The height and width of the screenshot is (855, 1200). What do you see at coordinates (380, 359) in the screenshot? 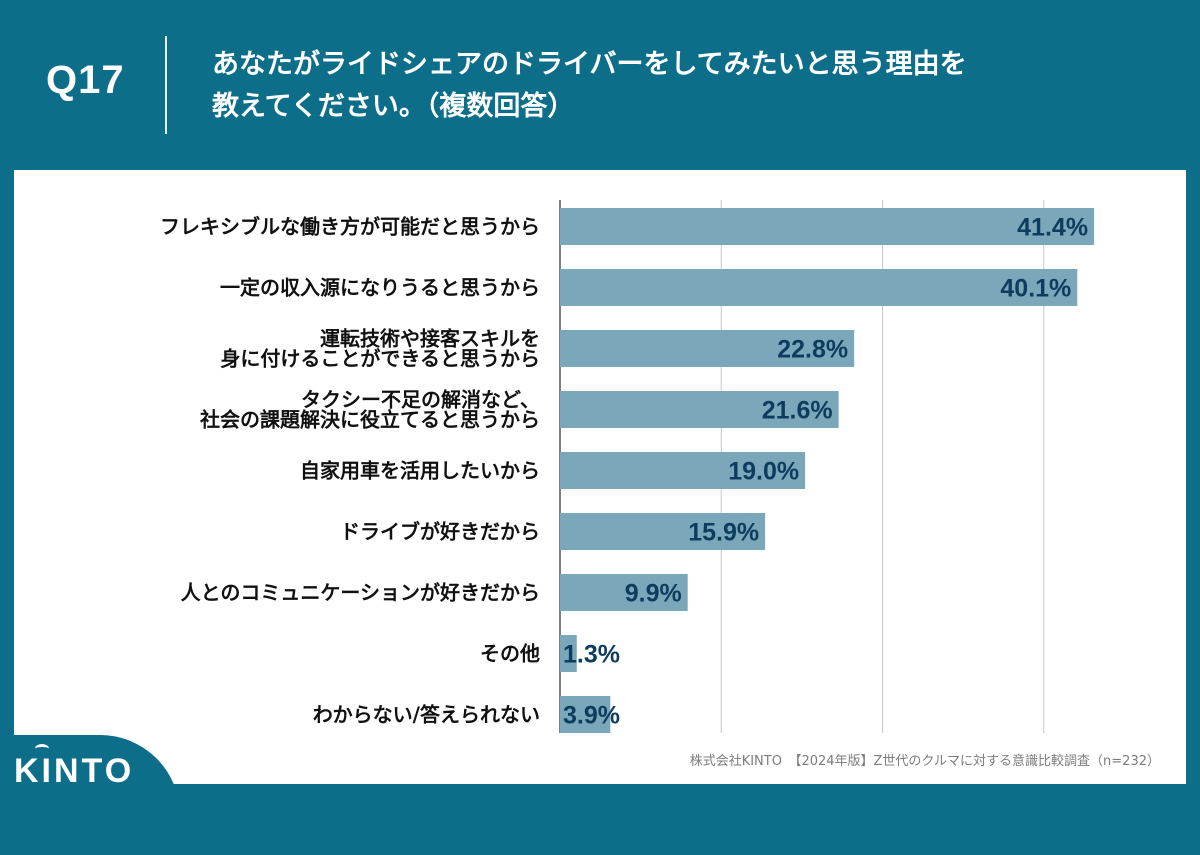
I see `category-label: 身に付けることができると思うから` at bounding box center [380, 359].